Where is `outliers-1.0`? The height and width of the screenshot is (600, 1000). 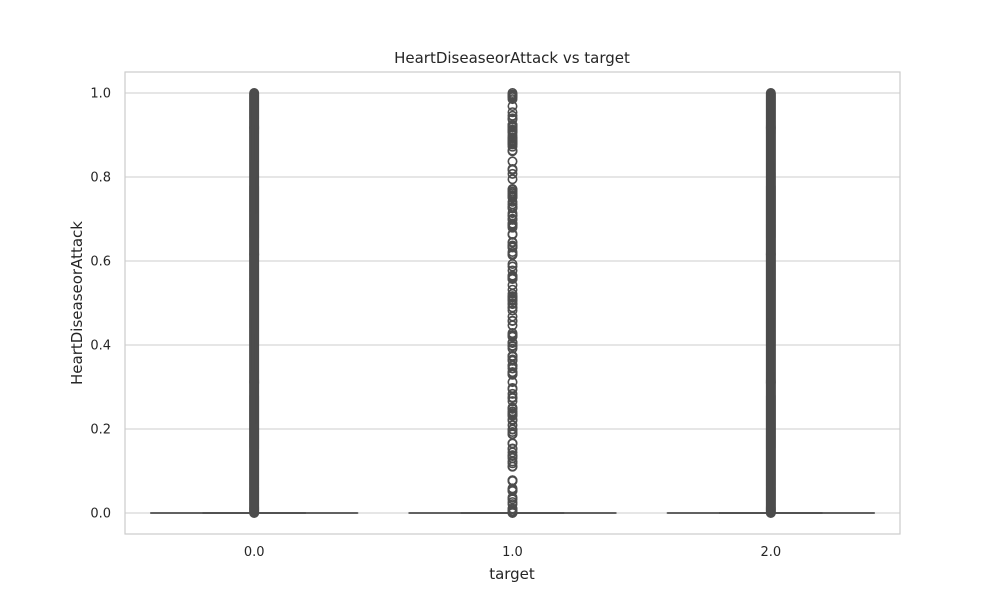
outliers-1.0 is located at coordinates (512, 303).